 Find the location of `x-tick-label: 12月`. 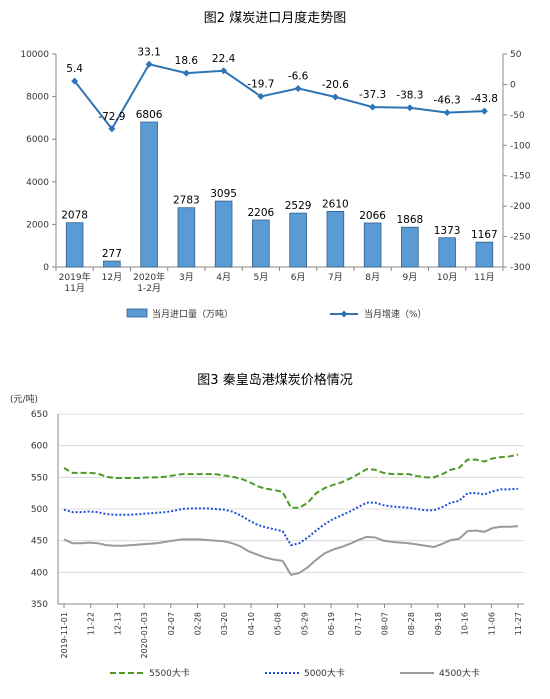

x-tick-label: 12月 is located at coordinates (112, 277).